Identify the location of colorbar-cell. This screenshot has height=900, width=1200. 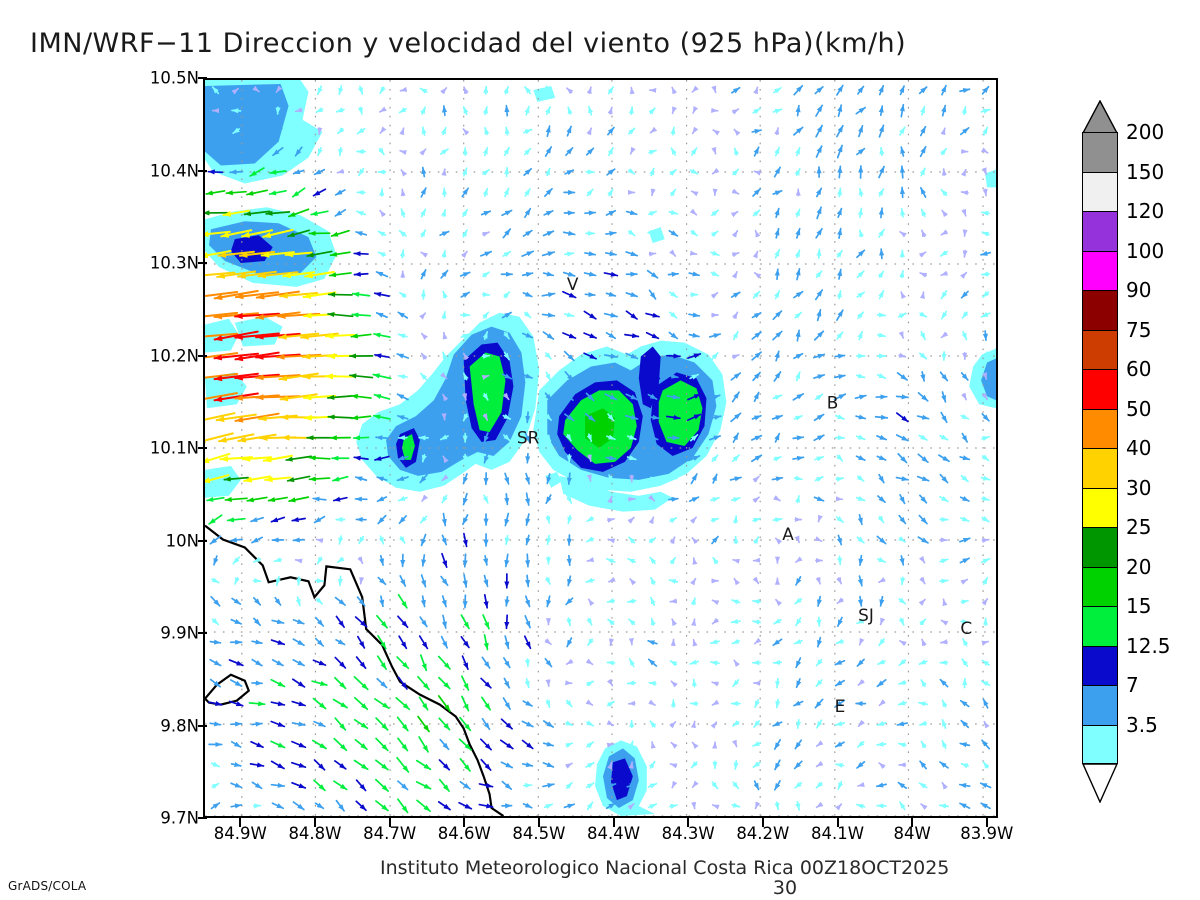
(1100, 705).